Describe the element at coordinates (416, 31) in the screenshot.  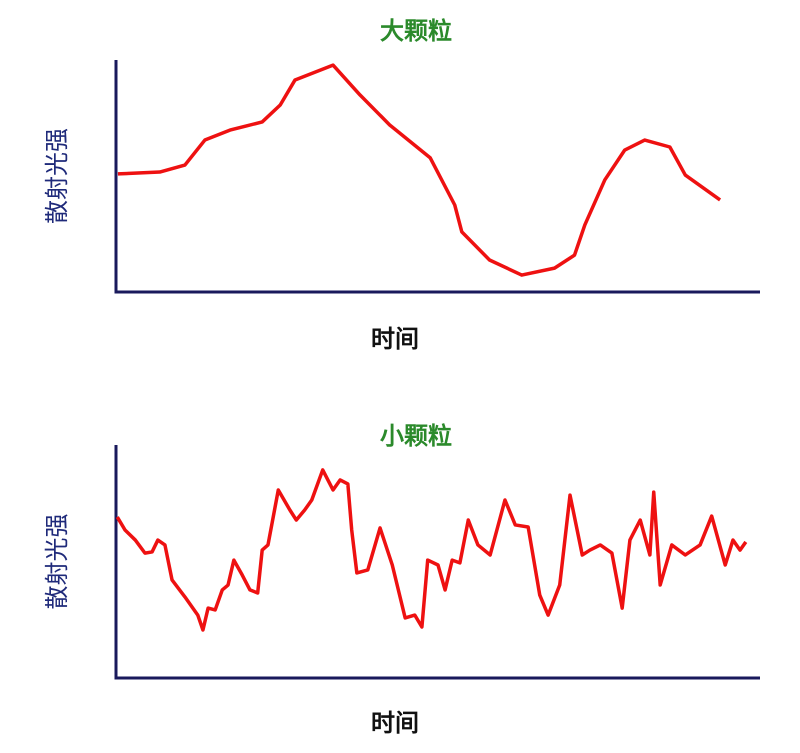
I see `chart-title: 大颗粒` at that location.